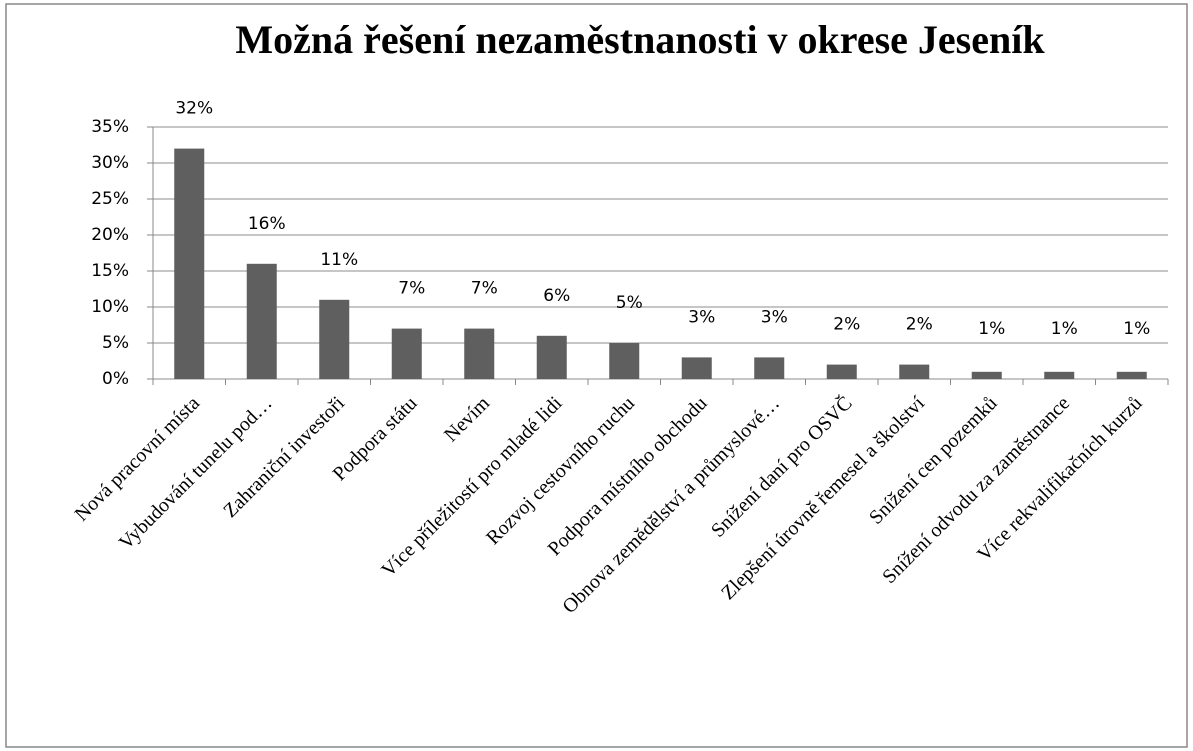 The width and height of the screenshot is (1193, 751). I want to click on data-label: 5%, so click(629, 303).